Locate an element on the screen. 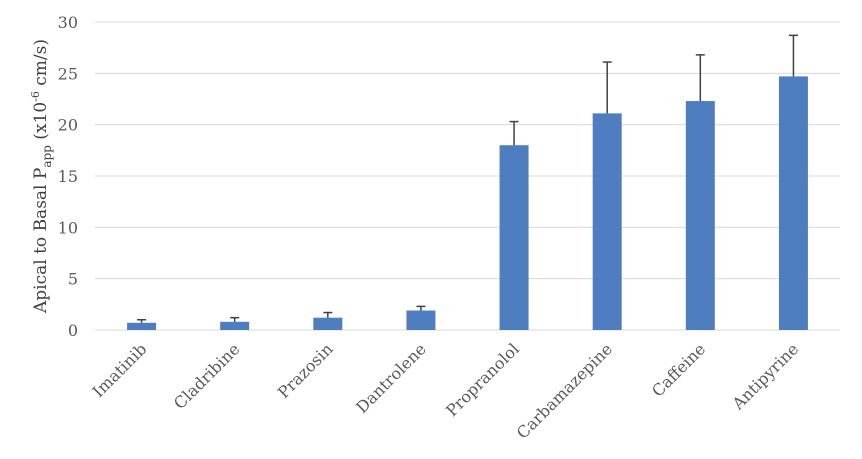 The image size is (862, 459). y-axis-title: Apical to Basal Papp (x10-6 cm/s) is located at coordinates (41, 176).